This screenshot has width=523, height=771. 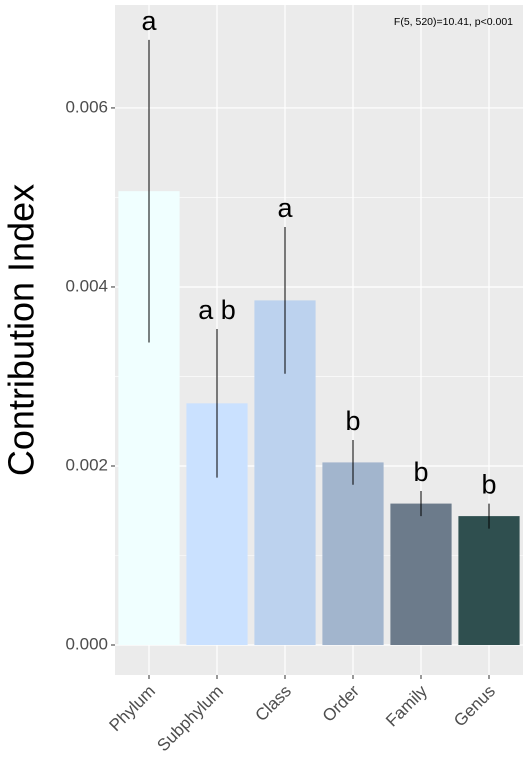 What do you see at coordinates (453, 22) in the screenshot?
I see `annotation: F(5, 520)=10.41, p<0.001` at bounding box center [453, 22].